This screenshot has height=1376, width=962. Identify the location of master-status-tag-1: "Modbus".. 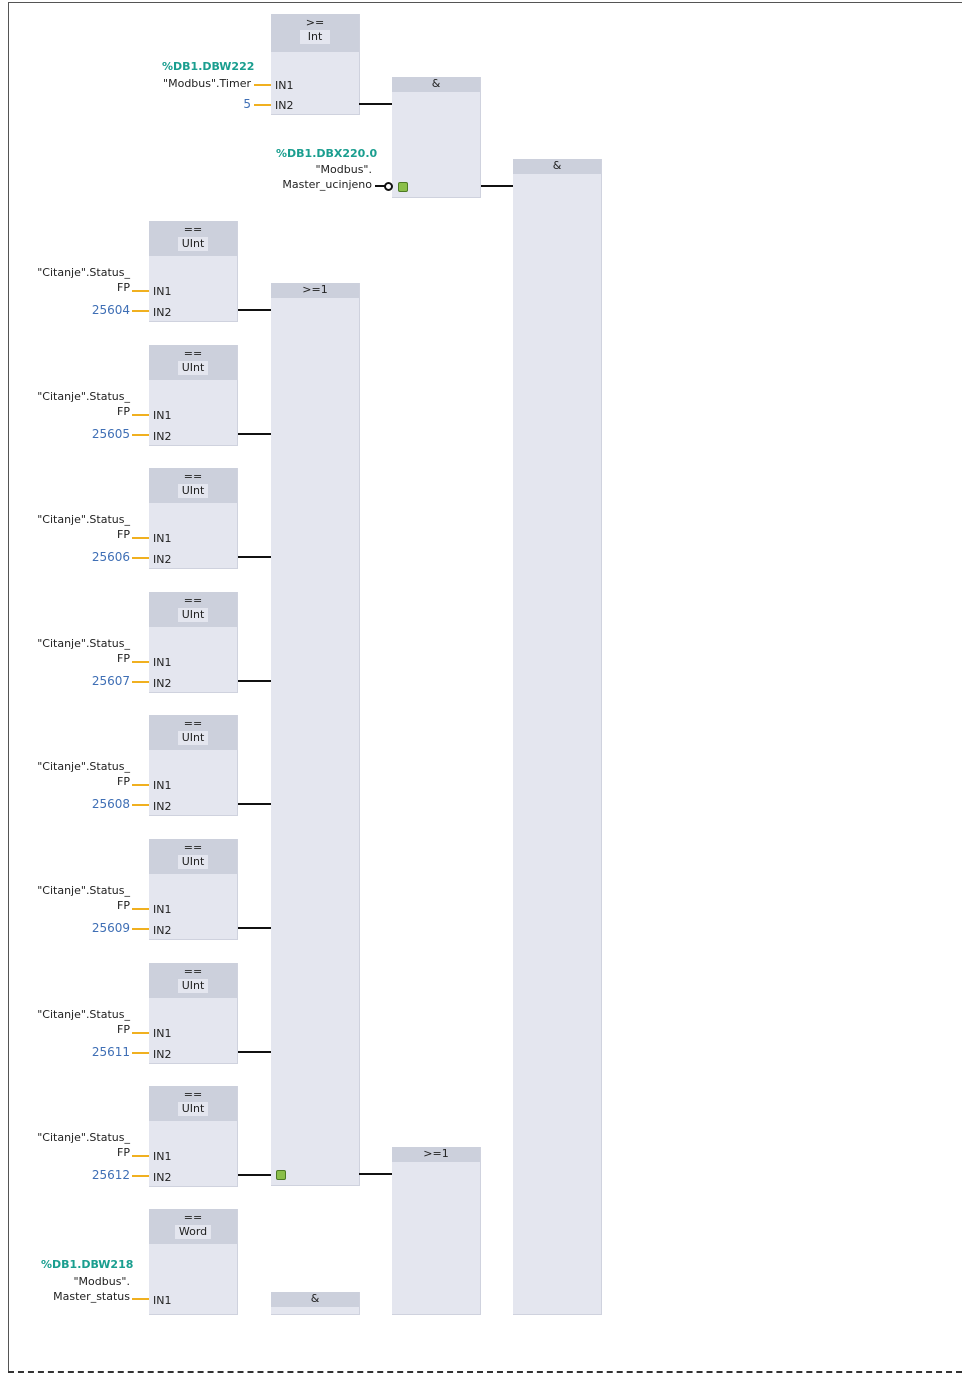
(101, 1281).